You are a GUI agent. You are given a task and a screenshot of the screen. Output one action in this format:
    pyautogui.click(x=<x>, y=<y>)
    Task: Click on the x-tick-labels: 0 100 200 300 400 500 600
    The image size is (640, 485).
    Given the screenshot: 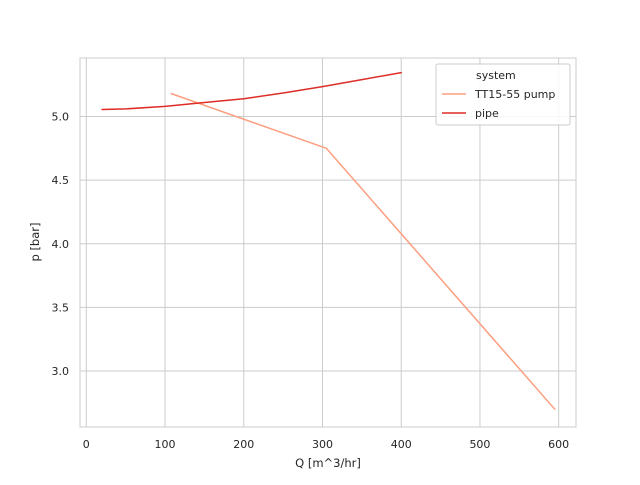 What is the action you would take?
    pyautogui.click(x=326, y=444)
    